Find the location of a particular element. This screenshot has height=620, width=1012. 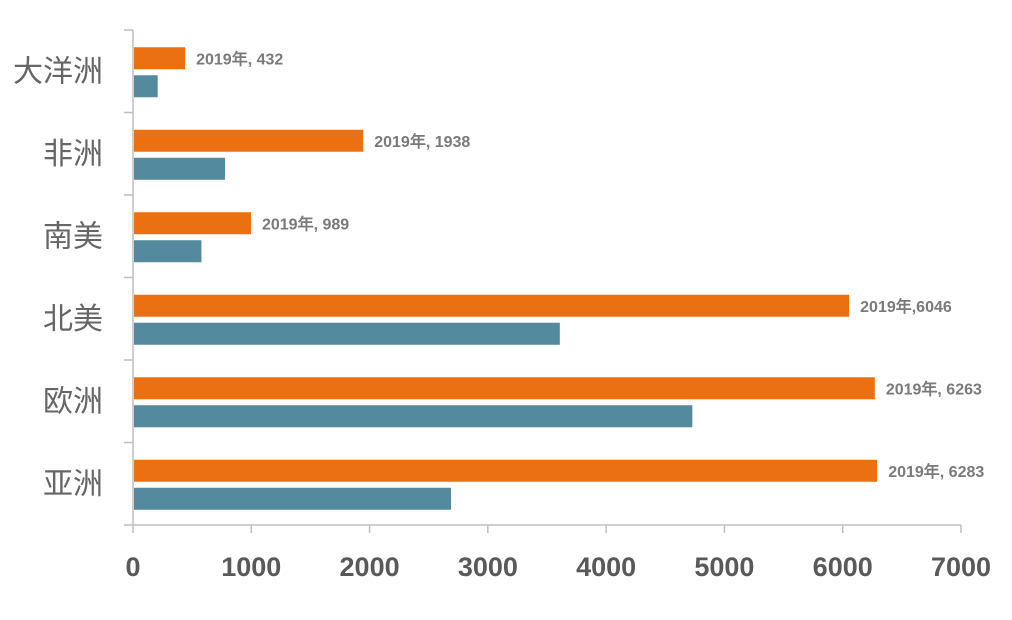

category-label: 亚洲 is located at coordinates (73, 484).